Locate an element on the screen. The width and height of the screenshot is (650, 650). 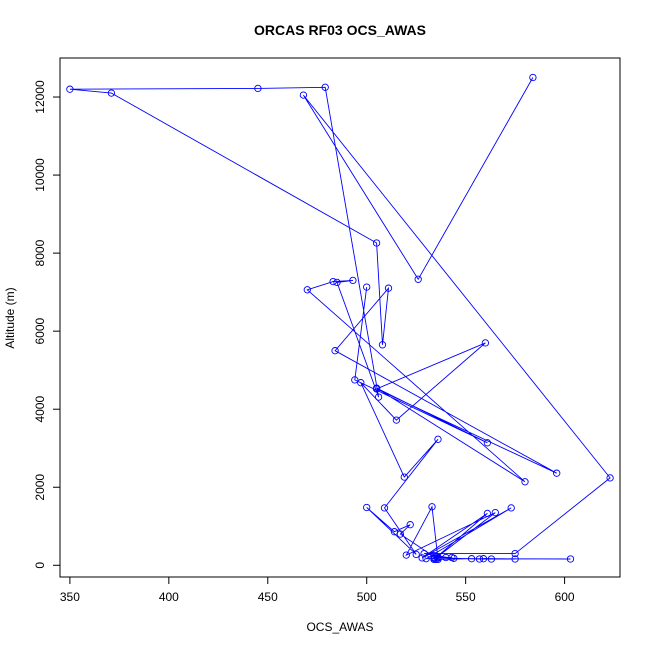
x-tick-label: 500 is located at coordinates (367, 597).